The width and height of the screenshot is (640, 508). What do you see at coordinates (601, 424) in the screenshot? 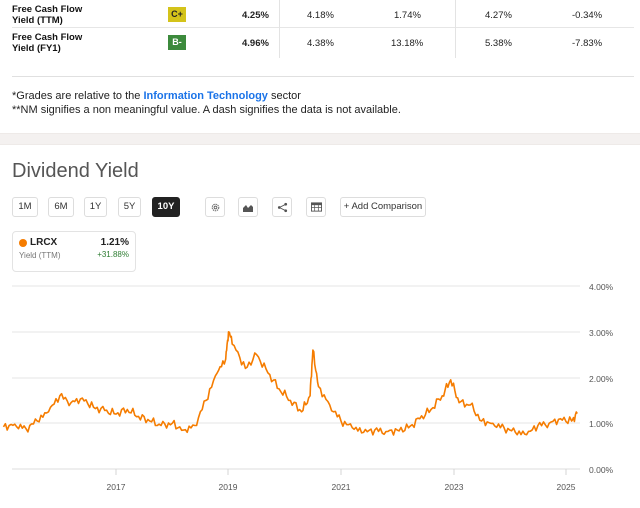
I see `y-tick-label: 1.00%` at bounding box center [601, 424].